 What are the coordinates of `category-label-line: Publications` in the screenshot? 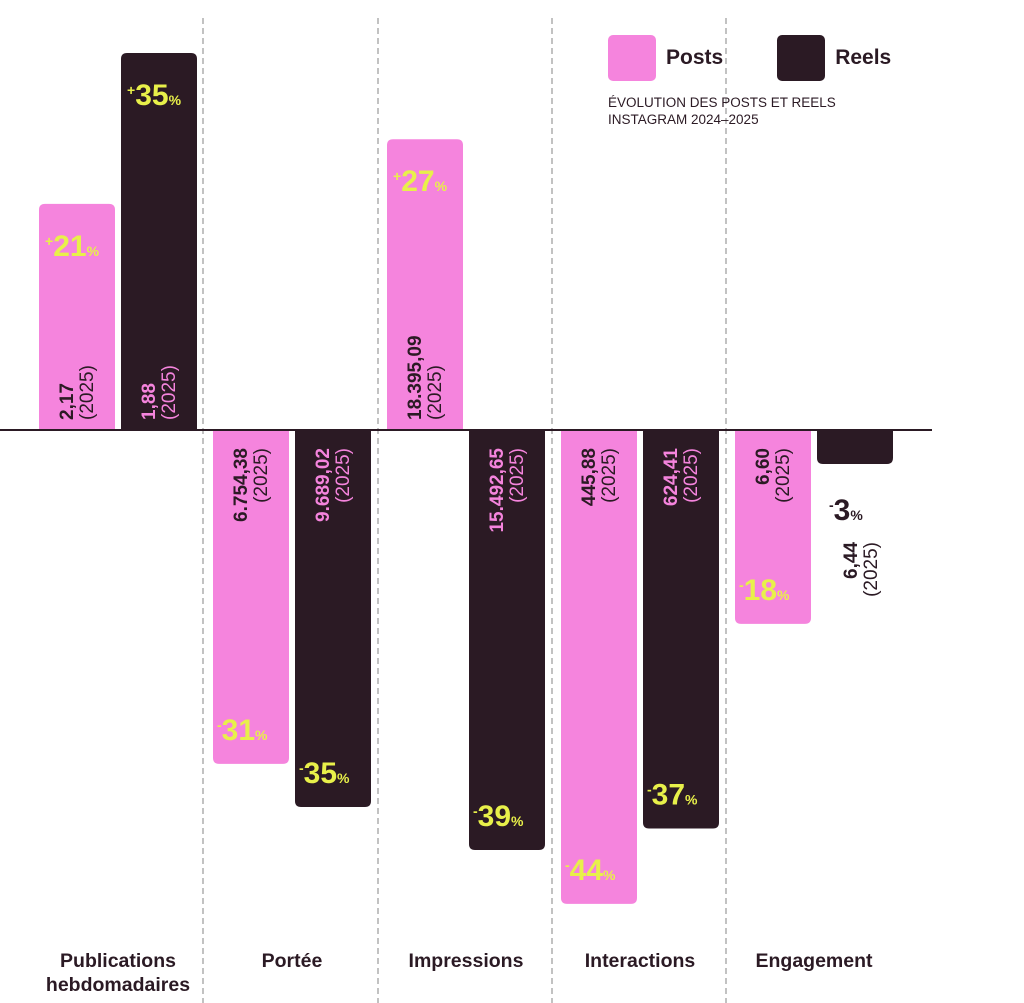 It's located at (118, 961).